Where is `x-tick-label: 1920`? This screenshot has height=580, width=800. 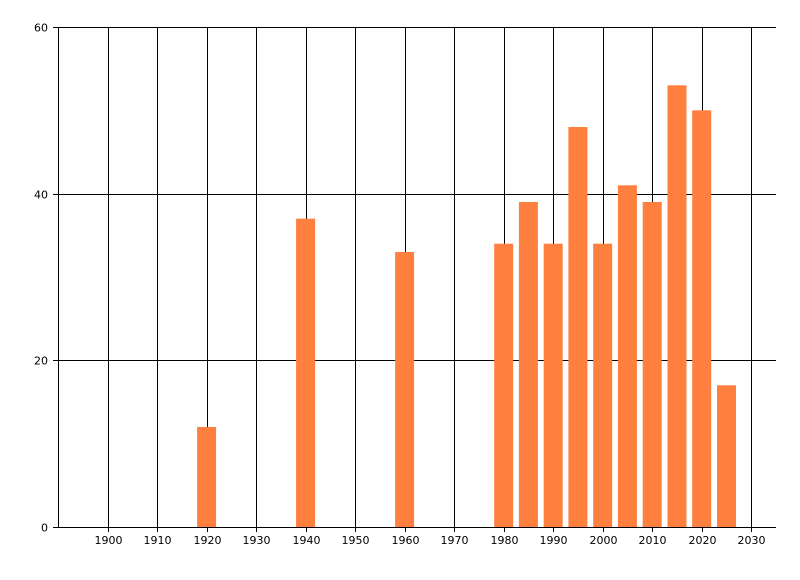 x-tick-label: 1920 is located at coordinates (208, 540).